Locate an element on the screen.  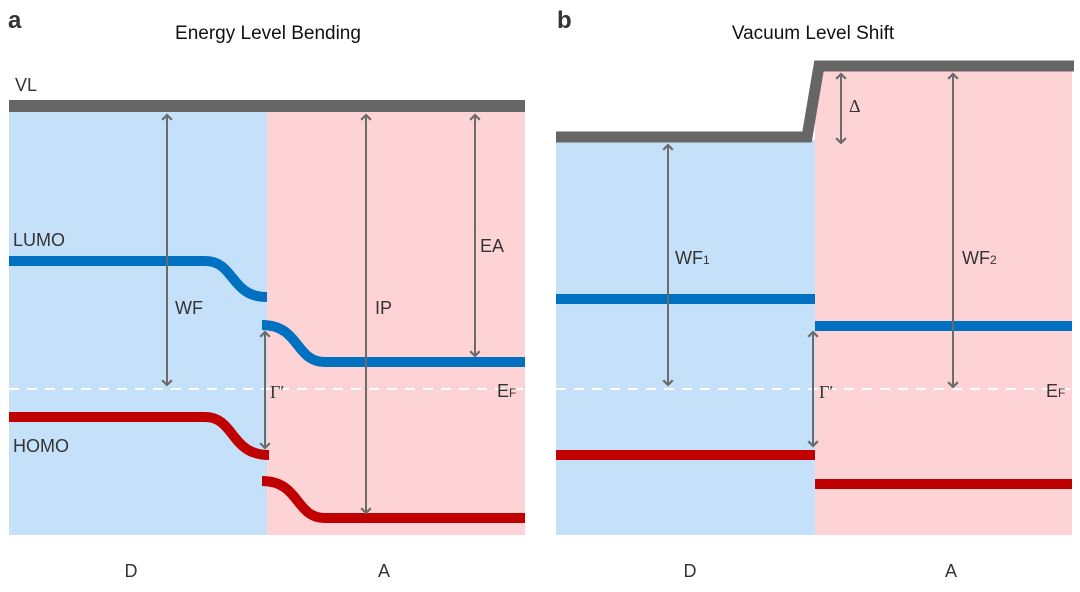
donor-lumo is located at coordinates (138, 279).